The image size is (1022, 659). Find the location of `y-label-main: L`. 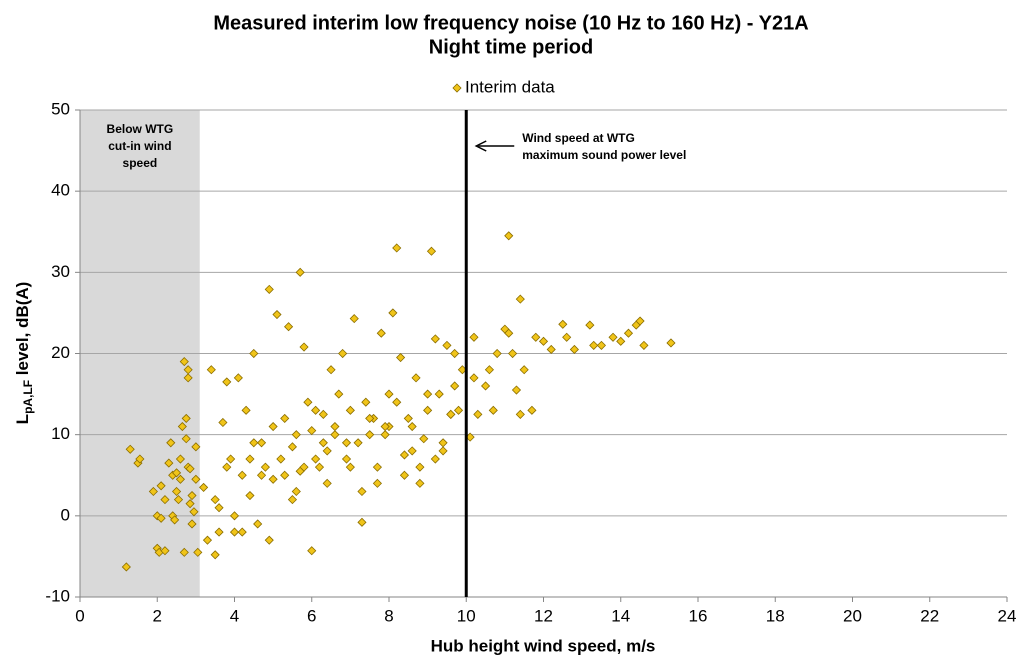

y-label-main: L is located at coordinates (22, 419).